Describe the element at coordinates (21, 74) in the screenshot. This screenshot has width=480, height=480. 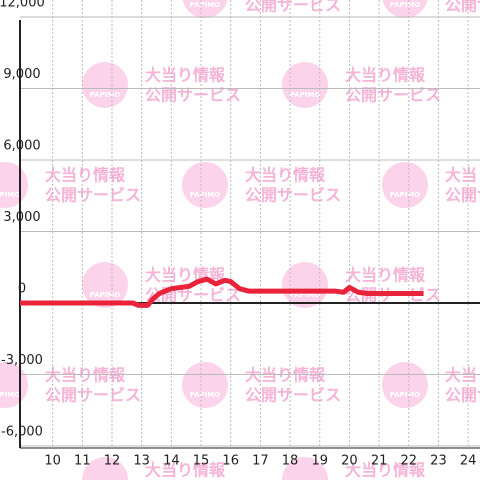
I see `y-tick-label: 9,000` at that location.